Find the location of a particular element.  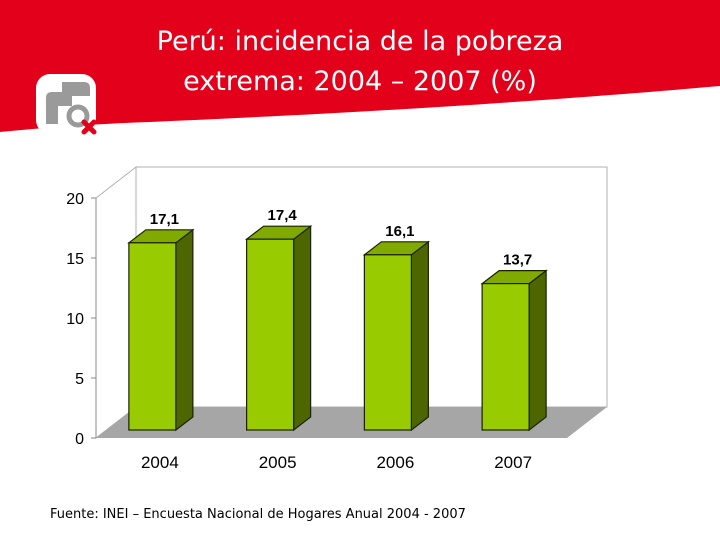

bar-2006-side is located at coordinates (419, 336).